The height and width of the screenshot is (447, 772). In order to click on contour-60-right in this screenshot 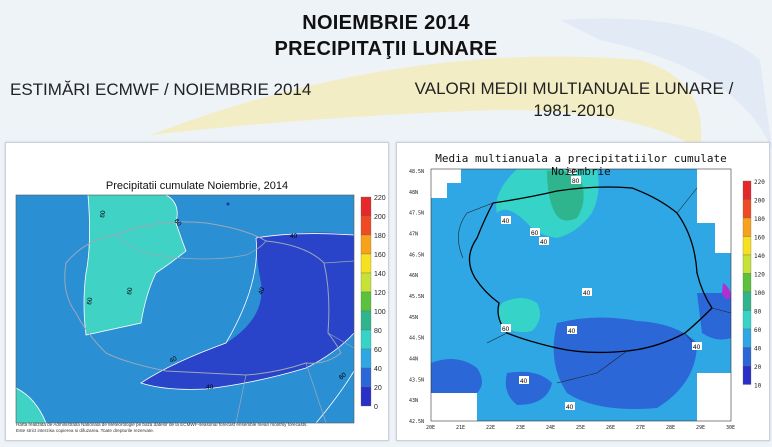, I will do `click(335, 397)`.